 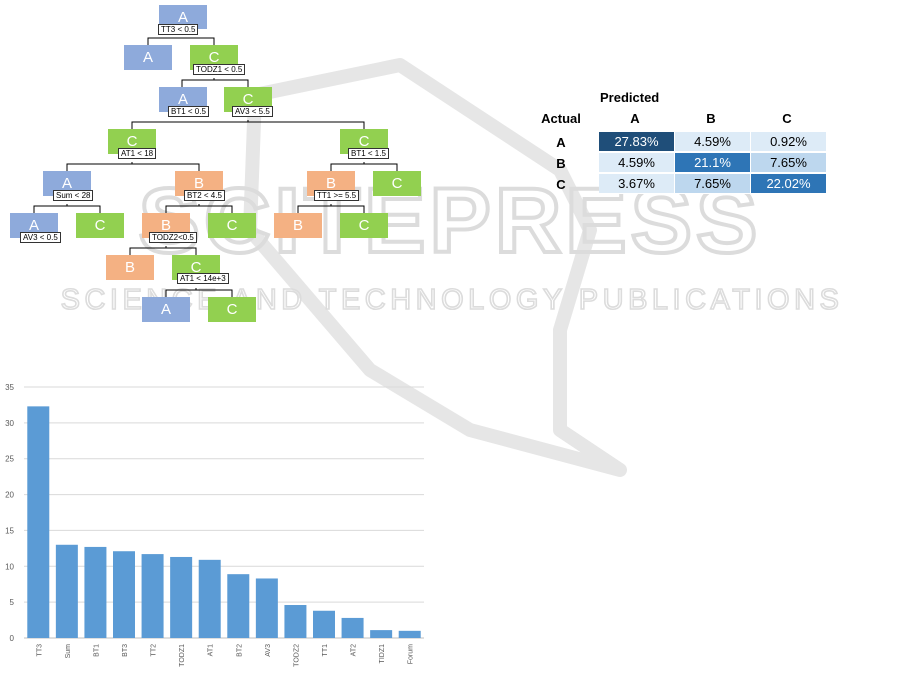 What do you see at coordinates (152, 596) in the screenshot?
I see `bar-tt2` at bounding box center [152, 596].